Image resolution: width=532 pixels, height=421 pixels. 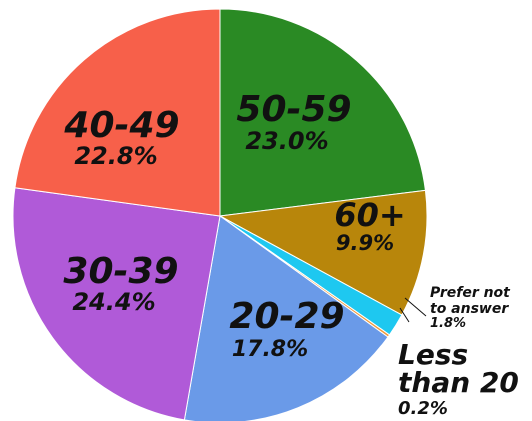 I want to click on slice-label-30-39: 30-39, so click(x=120, y=271).